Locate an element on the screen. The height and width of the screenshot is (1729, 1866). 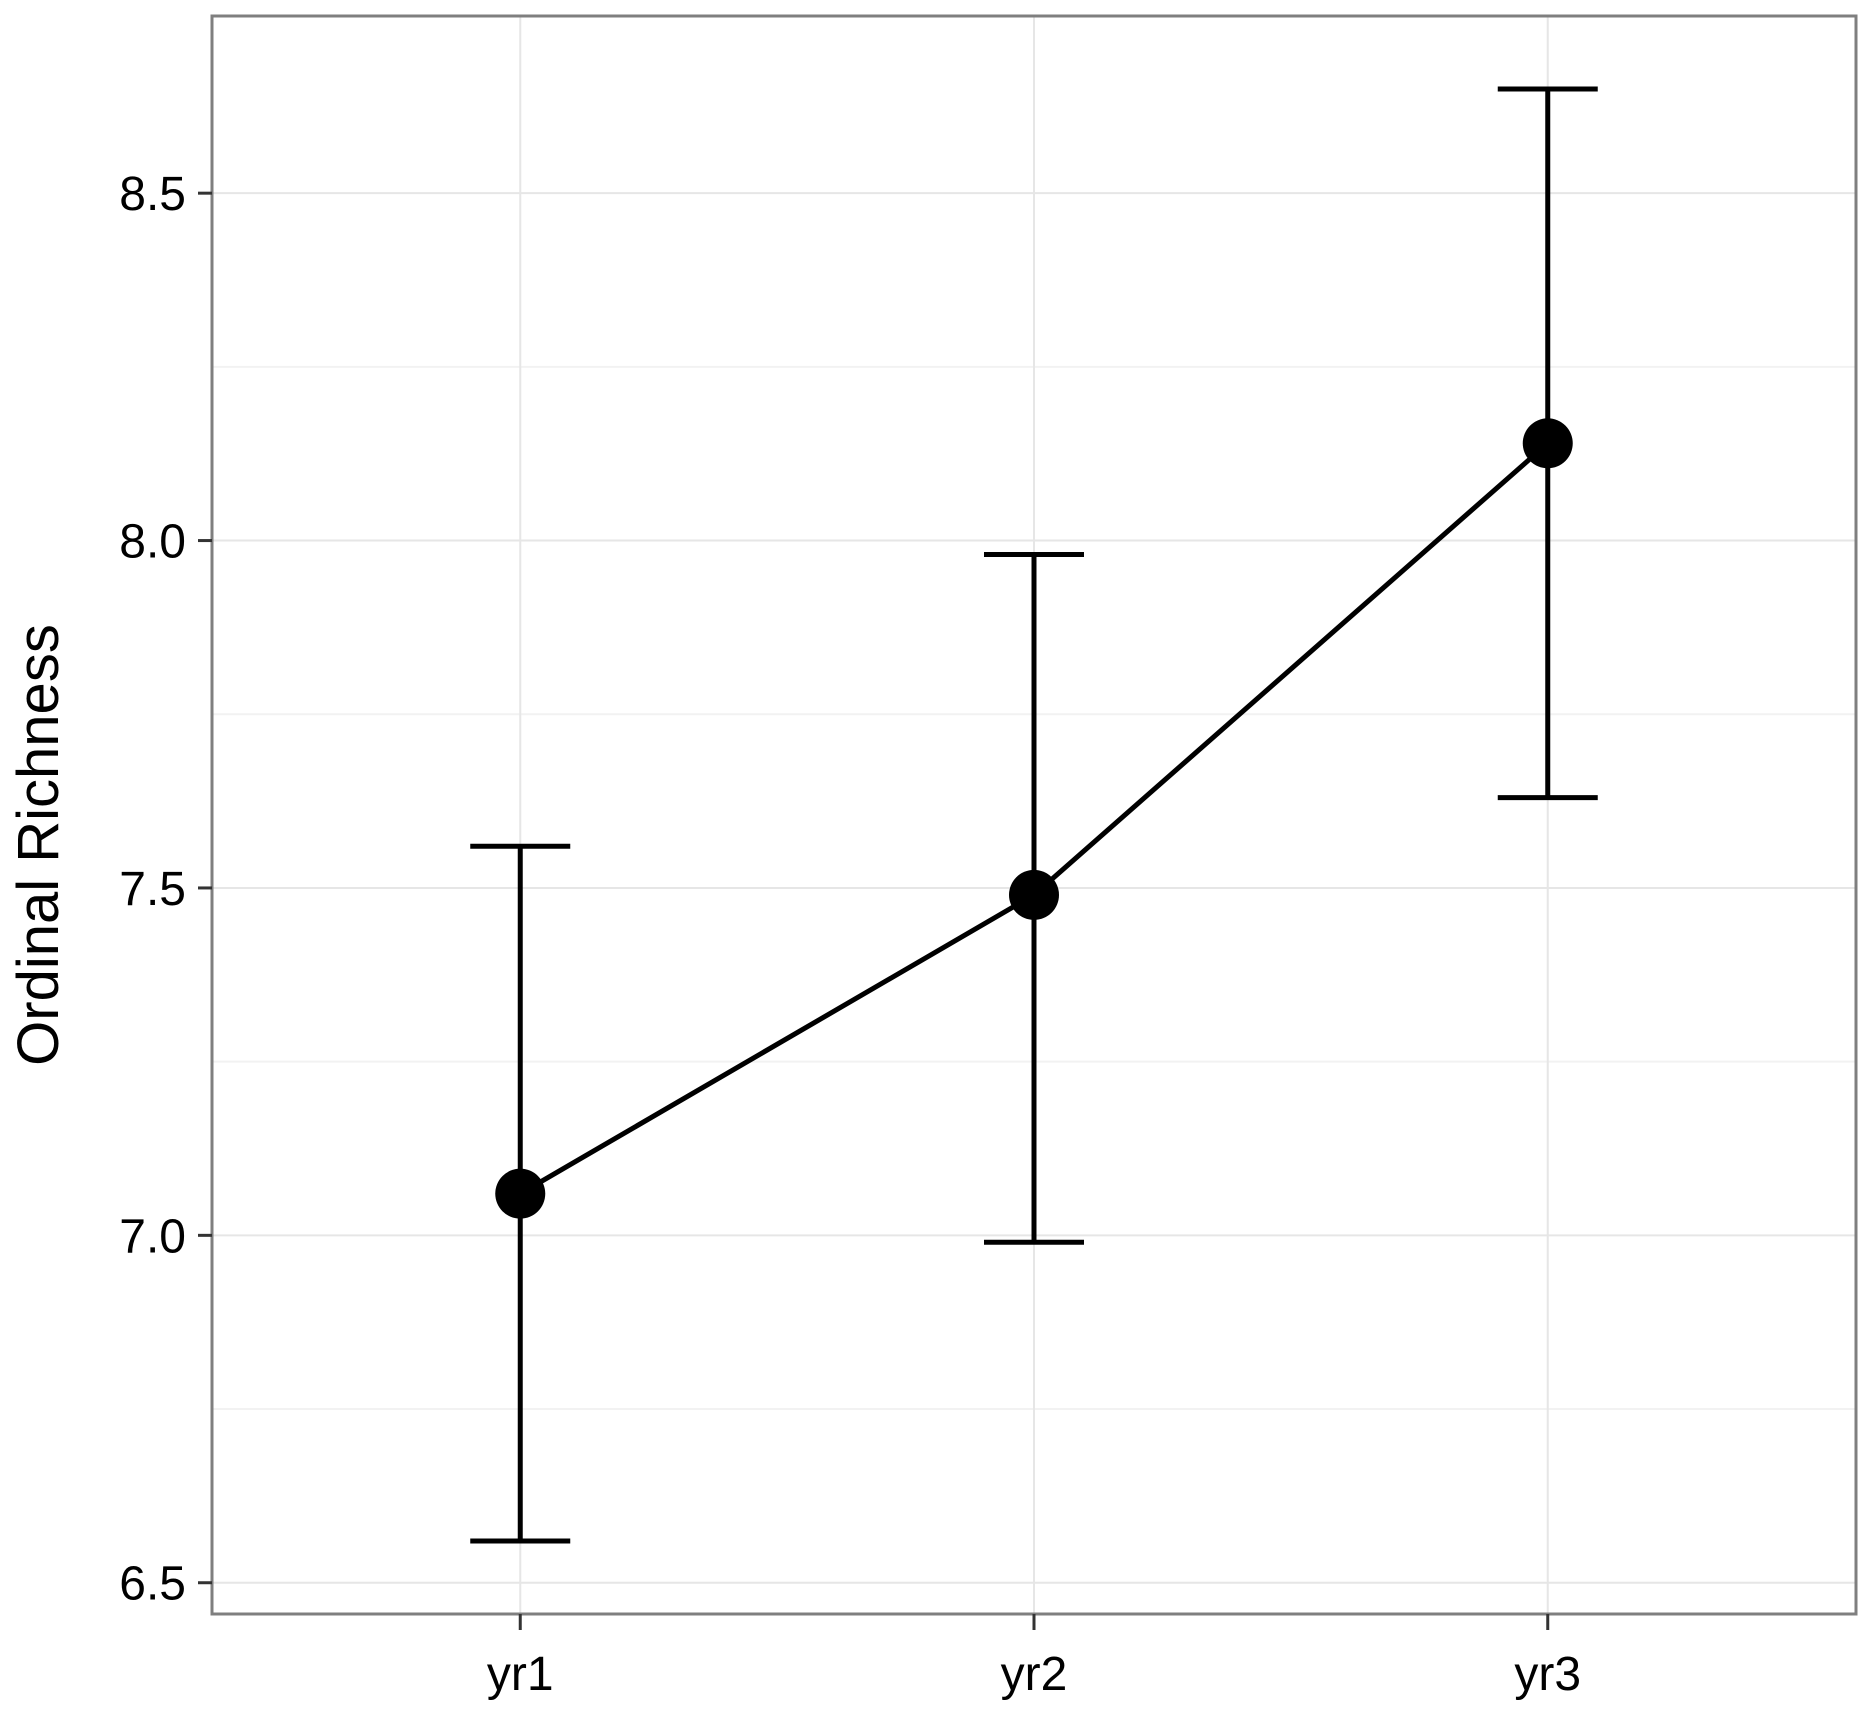
y-tick-label: 8.0 is located at coordinates (152, 542).